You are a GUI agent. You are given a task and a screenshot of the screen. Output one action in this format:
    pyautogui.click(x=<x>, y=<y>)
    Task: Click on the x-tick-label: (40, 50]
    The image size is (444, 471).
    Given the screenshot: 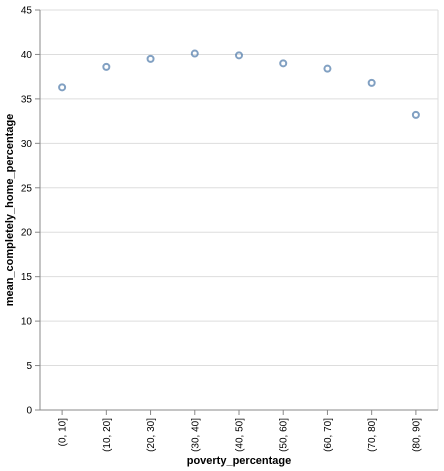 What is the action you would take?
    pyautogui.click(x=240, y=435)
    